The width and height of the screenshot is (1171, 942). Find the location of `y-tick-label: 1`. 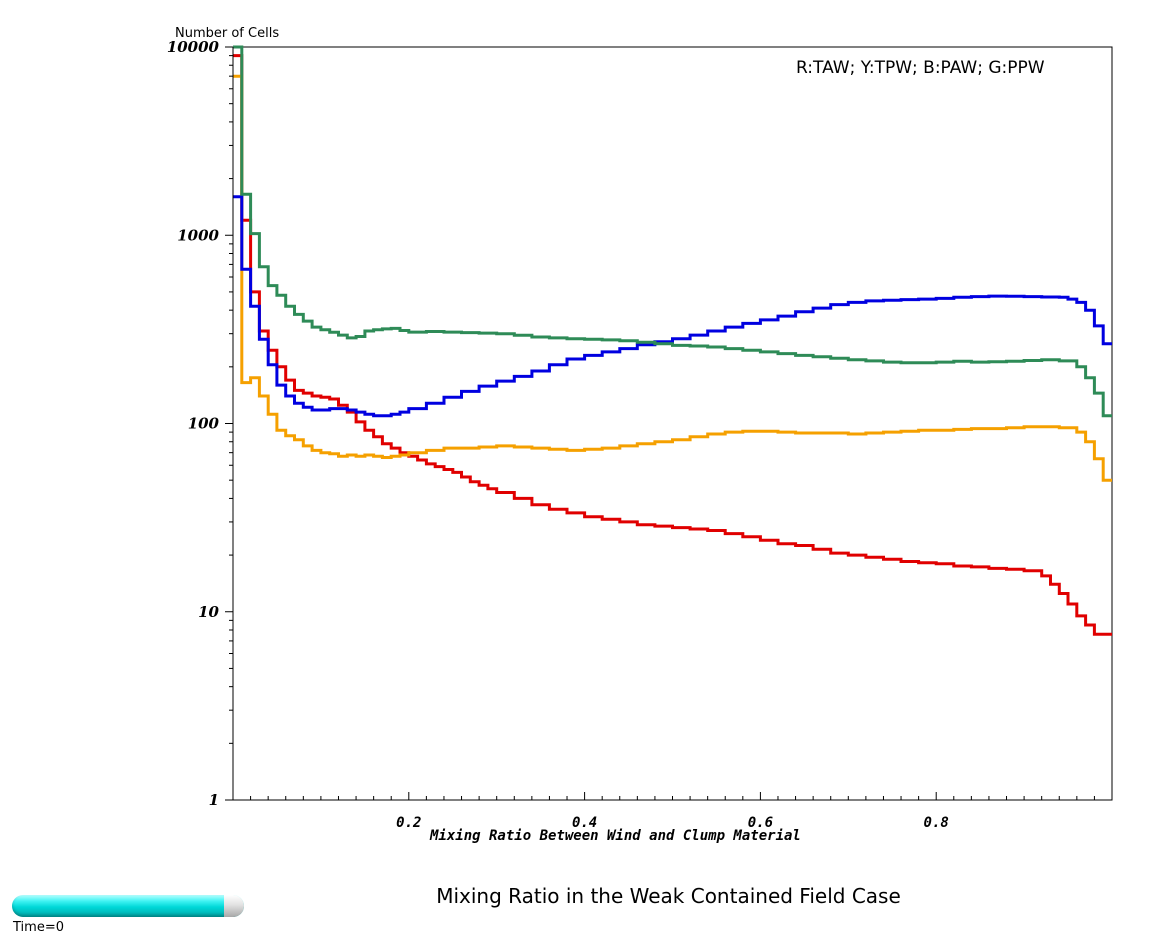

y-tick-label: 1 is located at coordinates (214, 800).